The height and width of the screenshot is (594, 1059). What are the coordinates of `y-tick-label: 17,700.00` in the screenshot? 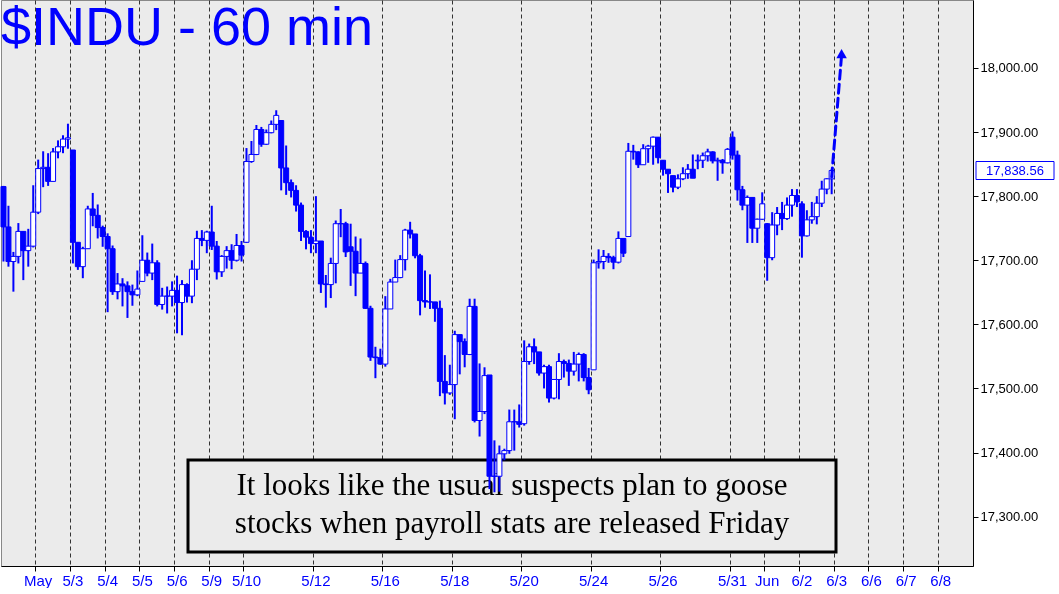 It's located at (1009, 260).